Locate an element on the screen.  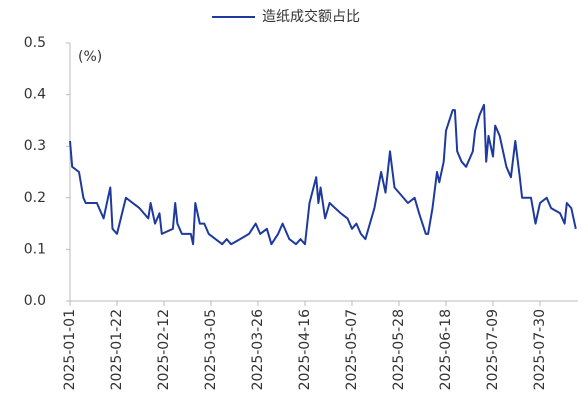
y-tick-label: 0.4 is located at coordinates (35, 95).